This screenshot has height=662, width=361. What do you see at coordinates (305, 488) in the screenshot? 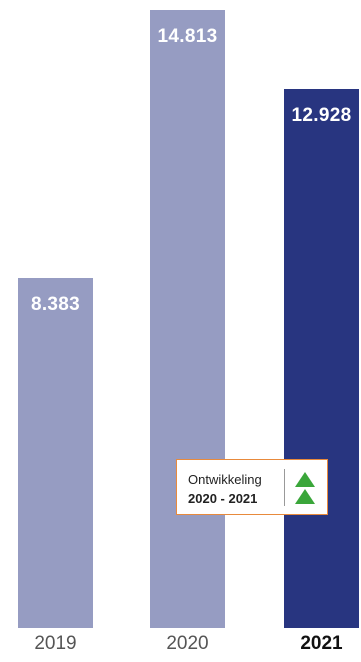
I see `double-up-arrow-icon` at bounding box center [305, 488].